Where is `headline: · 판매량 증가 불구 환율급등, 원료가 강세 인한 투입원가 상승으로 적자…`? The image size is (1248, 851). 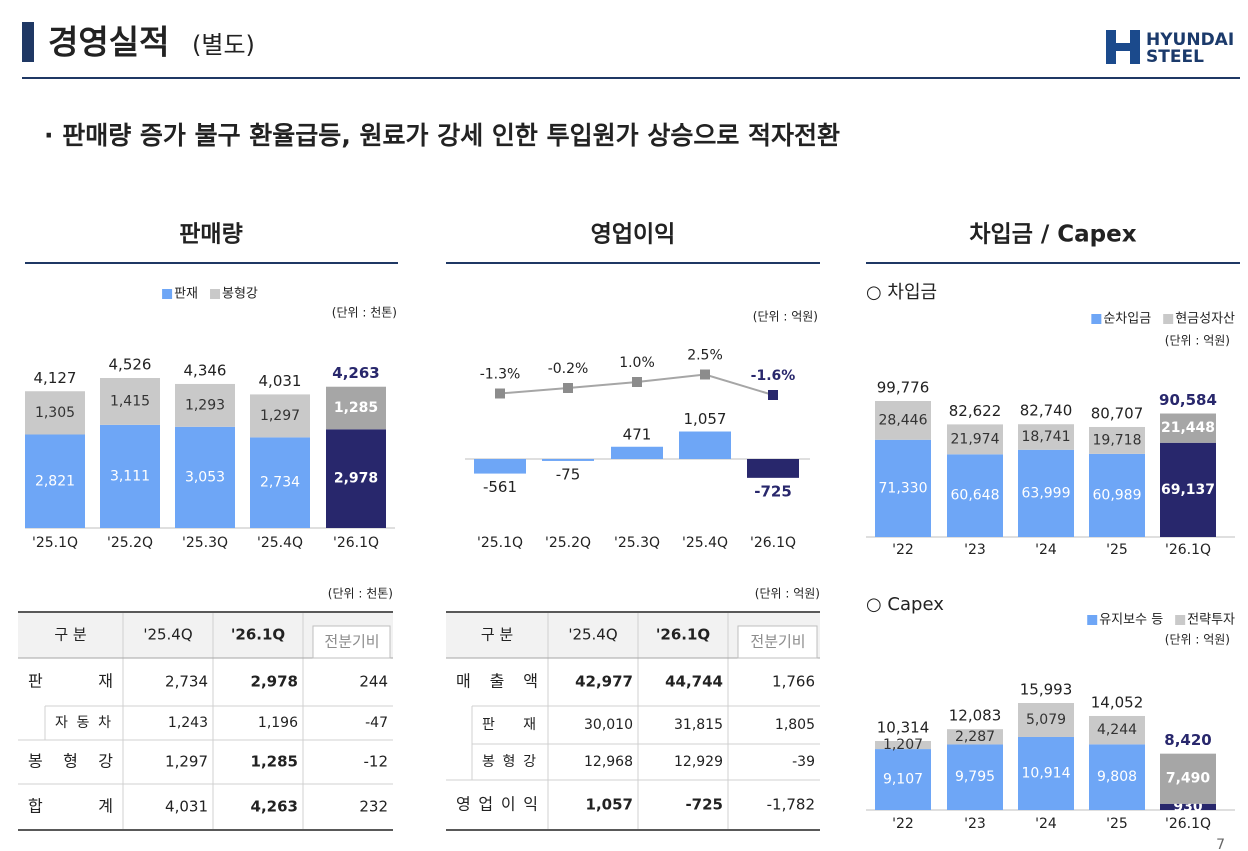 headline: · 판매량 증가 불구 환율급등, 원료가 강세 인한 투입원가 상승으로 적자… is located at coordinates (442, 135).